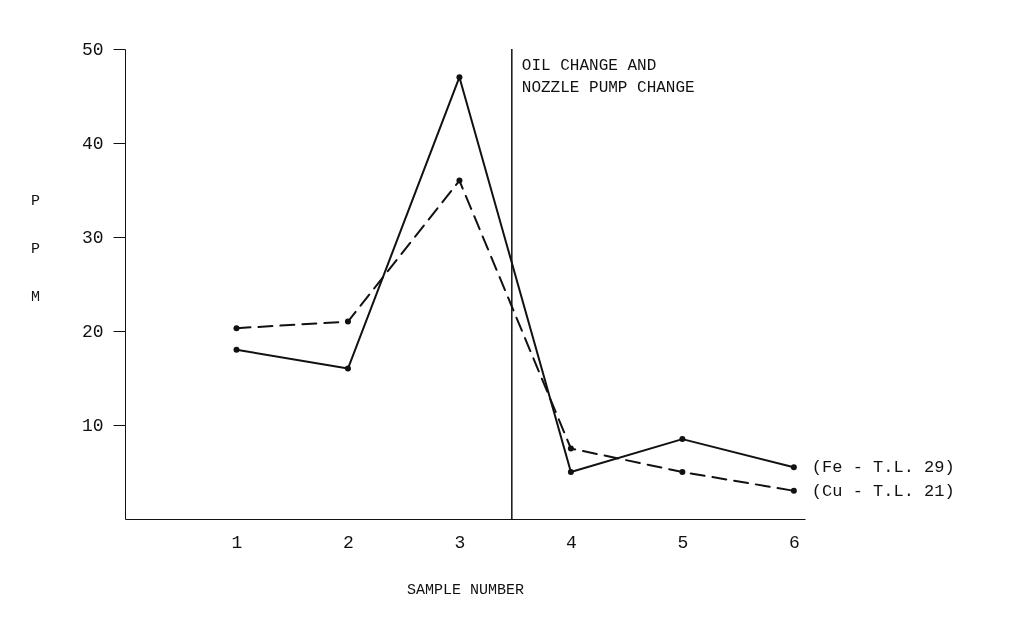  I want to click on series-label: (Fe - T.L. 29), so click(883, 468).